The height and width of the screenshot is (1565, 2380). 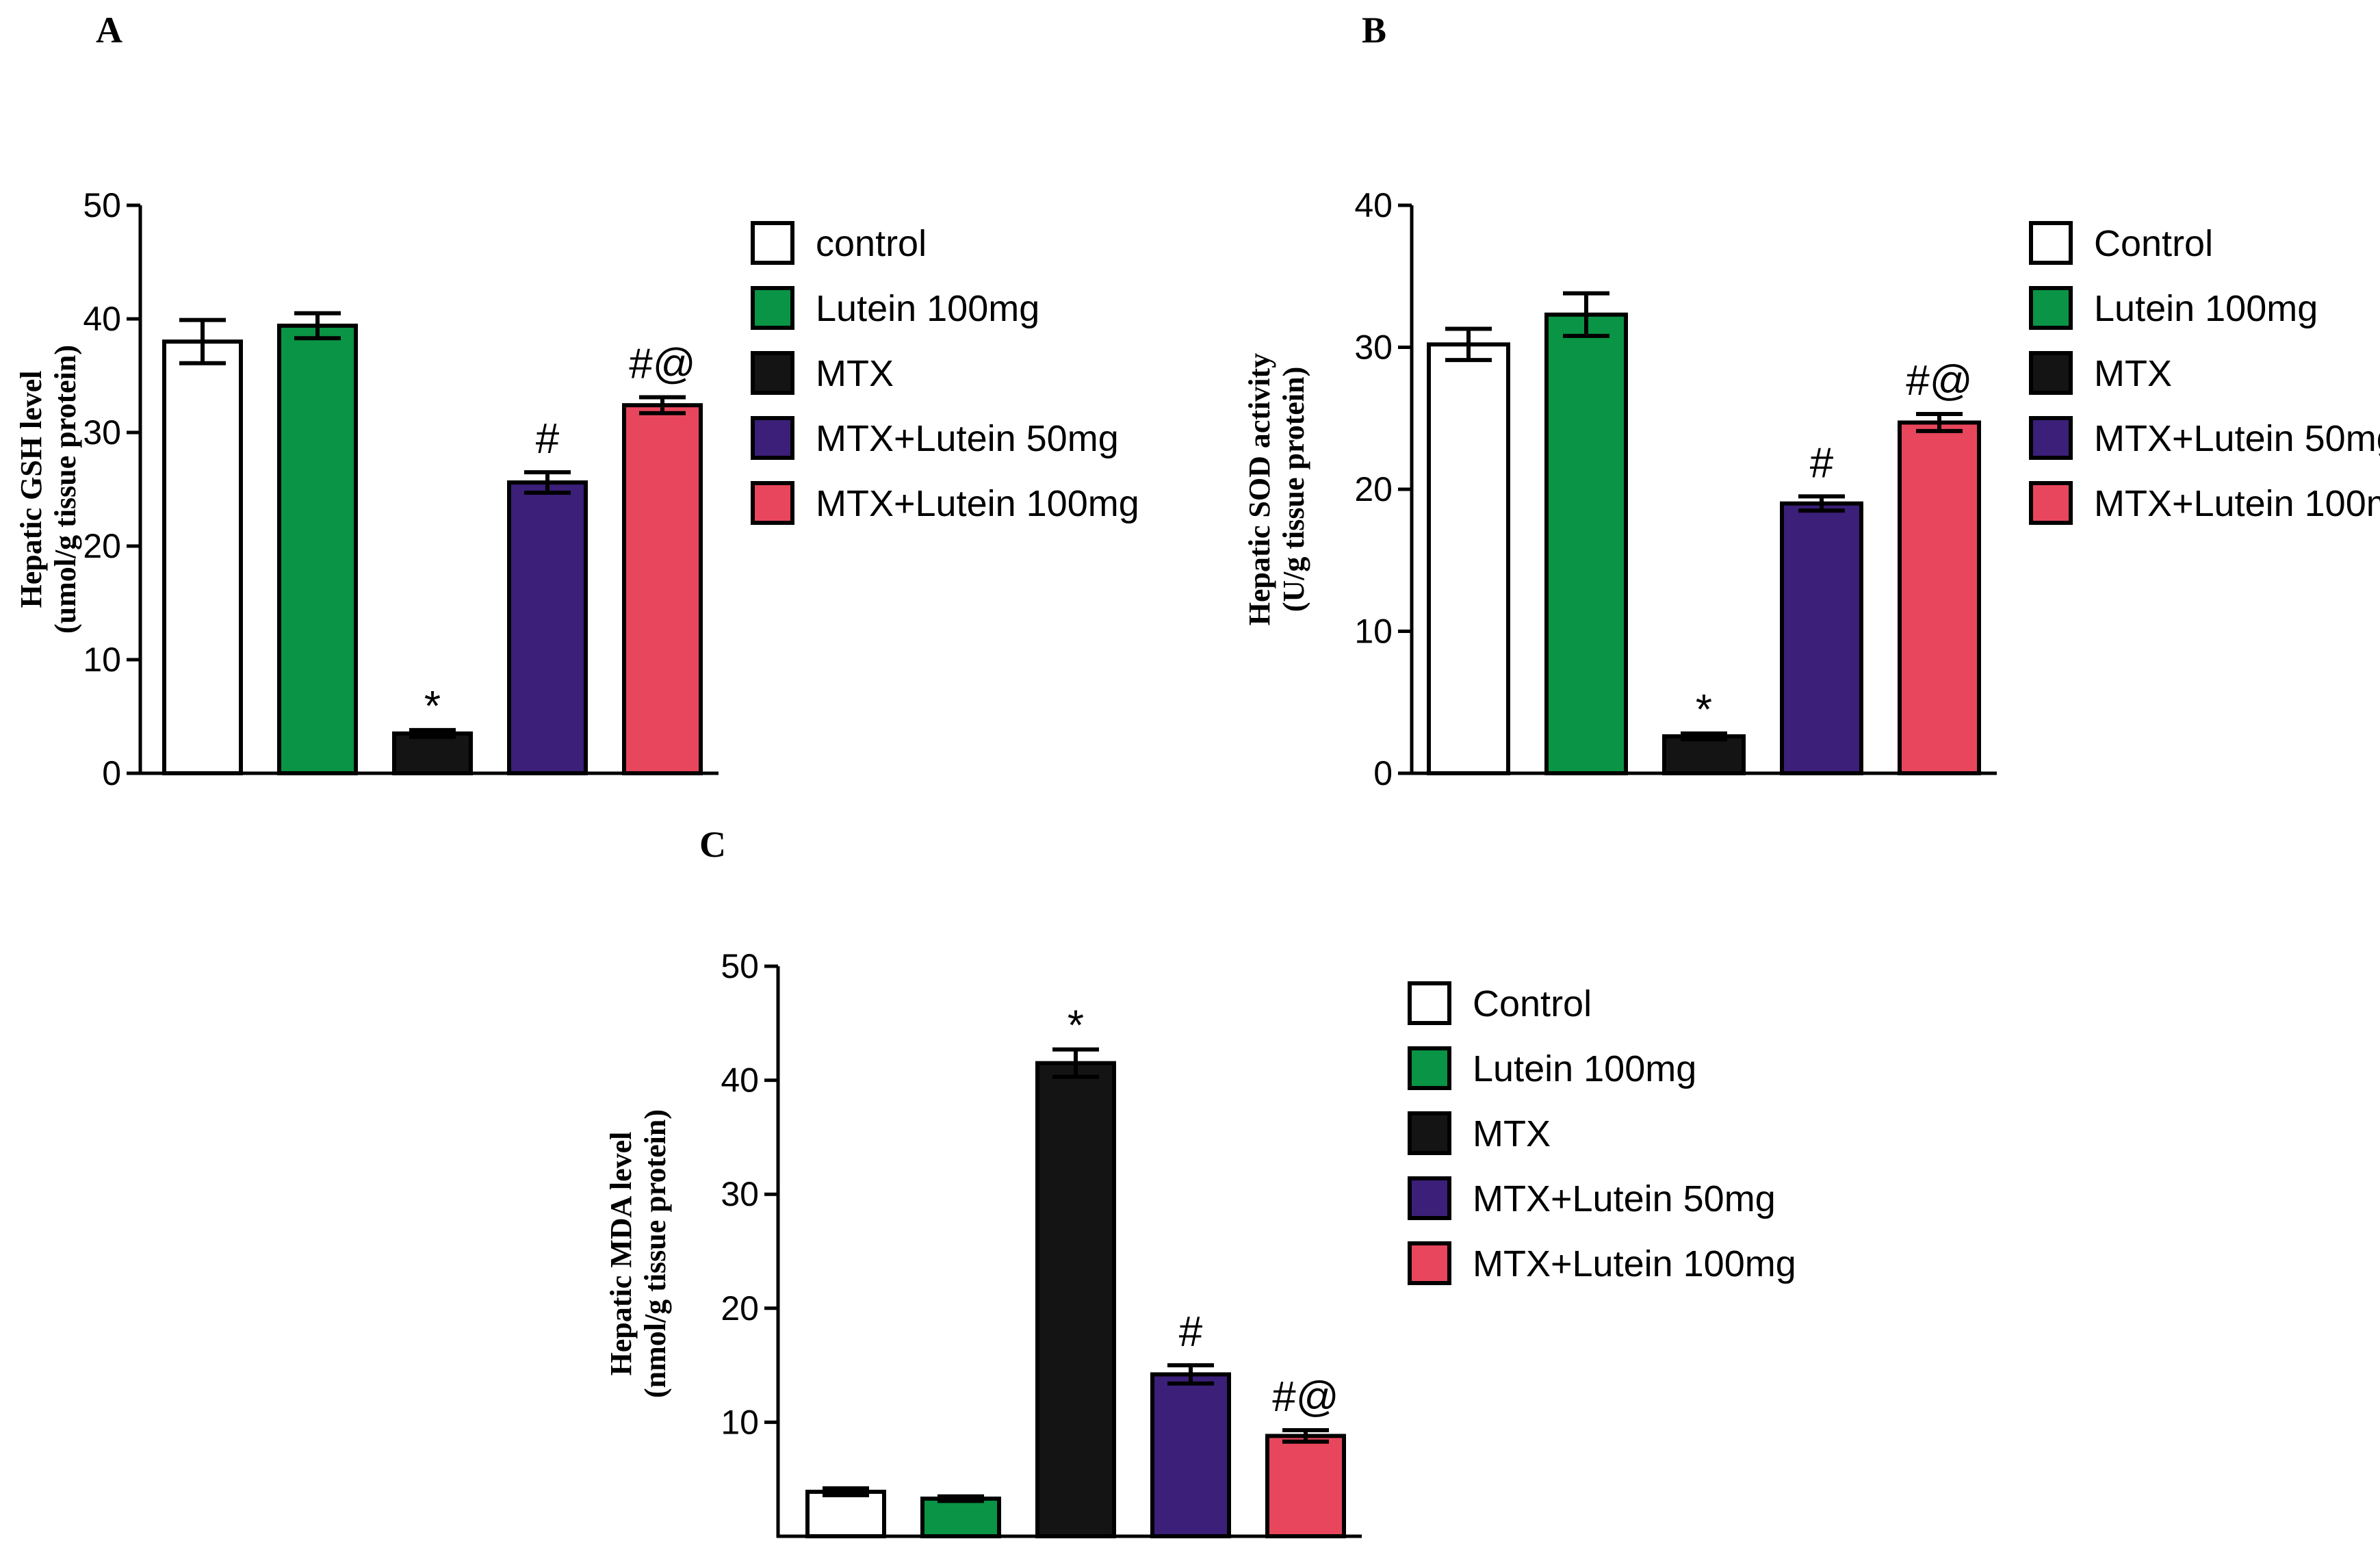 I want to click on y-tick-label-c: 50, so click(x=740, y=966).